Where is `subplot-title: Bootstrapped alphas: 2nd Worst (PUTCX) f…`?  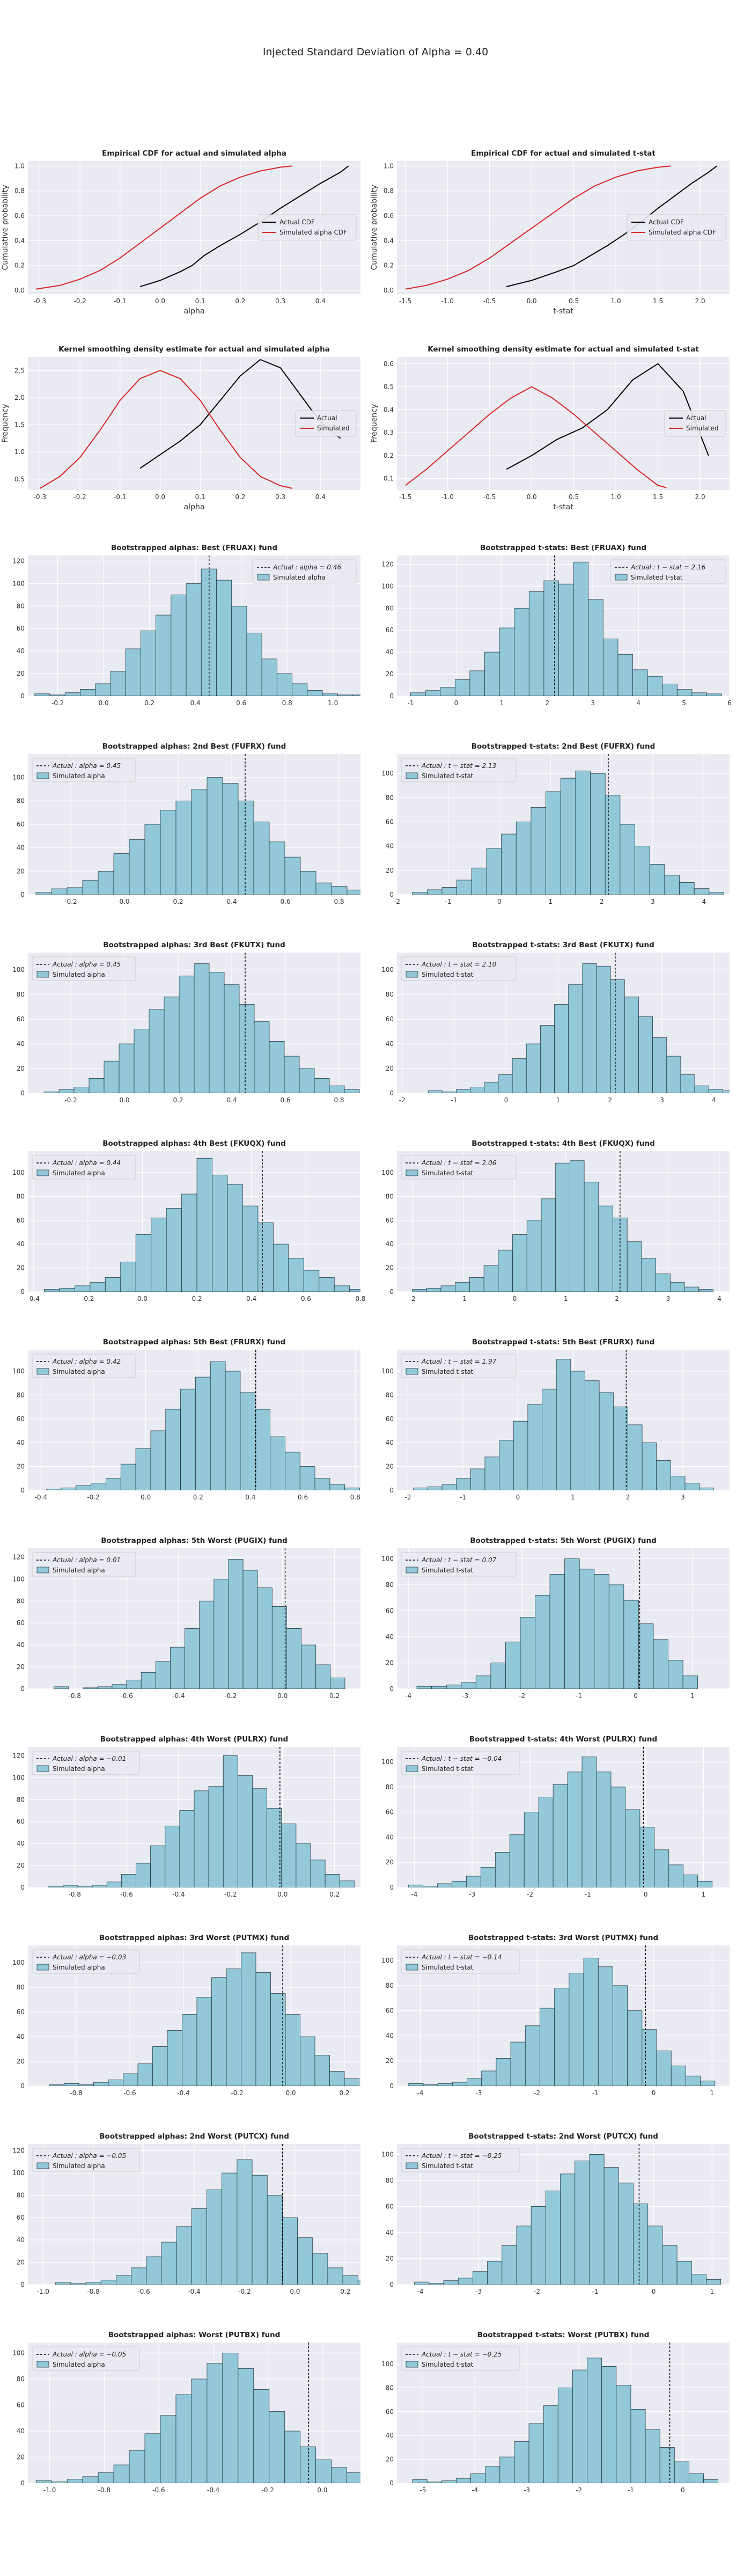 subplot-title: Bootstrapped alphas: 2nd Worst (PUTCX) f… is located at coordinates (194, 2136).